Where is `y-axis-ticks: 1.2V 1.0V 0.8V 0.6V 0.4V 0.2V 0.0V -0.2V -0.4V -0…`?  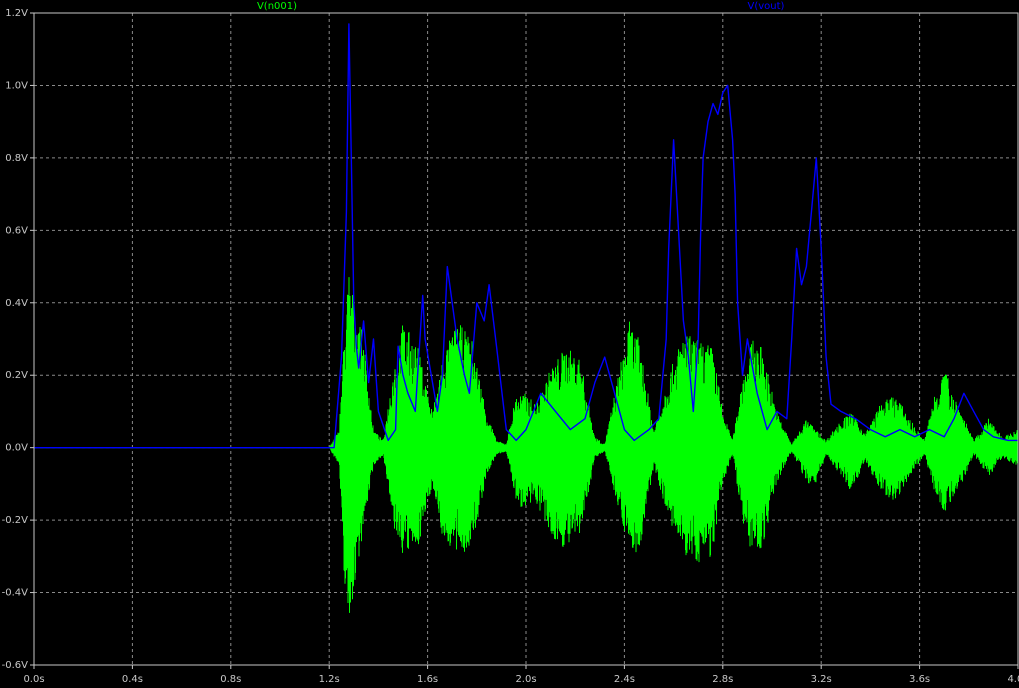
y-axis-ticks: 1.2V 1.0V 0.8V 0.6V 0.4V 0.2V 0.0V -0.2V -0.4V -0… is located at coordinates (18, 339).